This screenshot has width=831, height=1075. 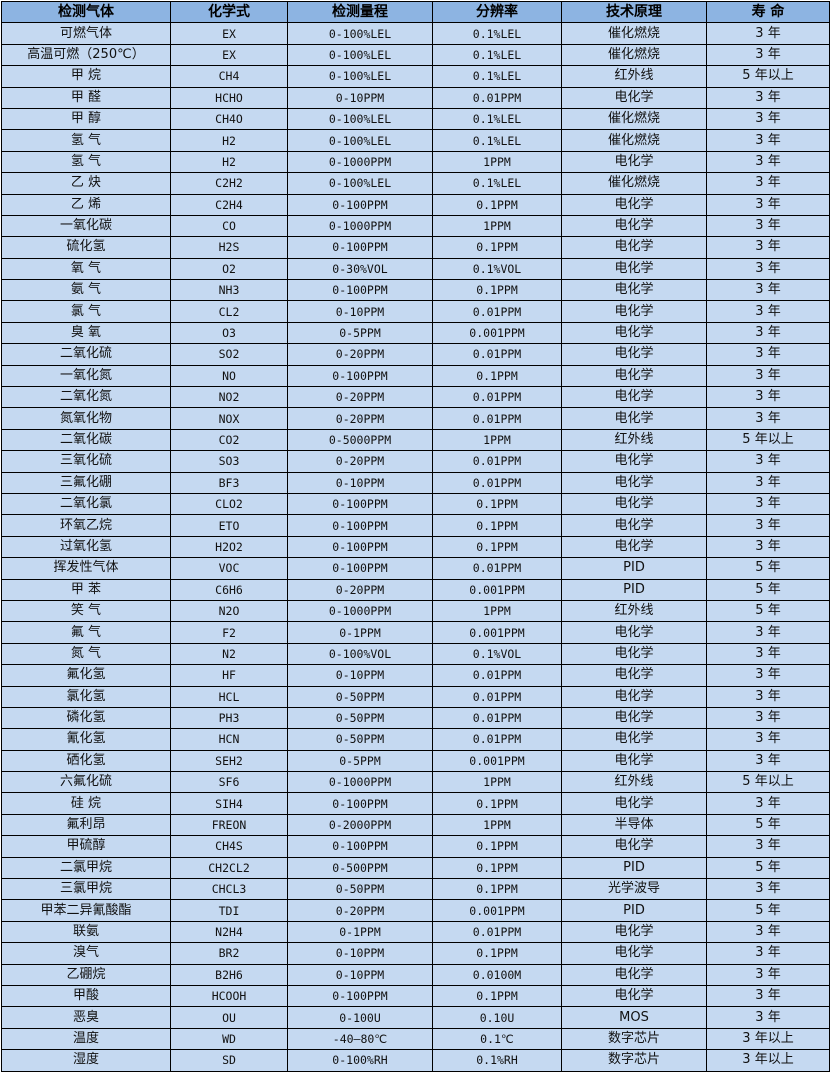 I want to click on formula-cell: CO2, so click(x=229, y=440).